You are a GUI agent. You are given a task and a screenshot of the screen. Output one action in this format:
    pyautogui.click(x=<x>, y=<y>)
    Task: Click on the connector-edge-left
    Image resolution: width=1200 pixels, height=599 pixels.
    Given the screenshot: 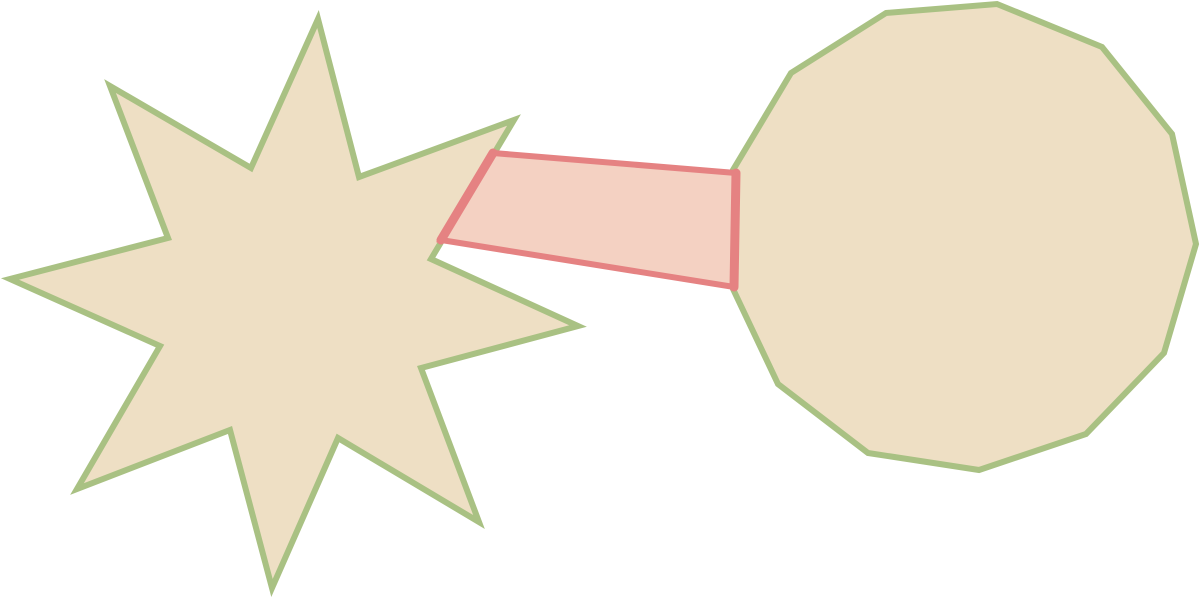 What is the action you would take?
    pyautogui.click(x=467, y=196)
    